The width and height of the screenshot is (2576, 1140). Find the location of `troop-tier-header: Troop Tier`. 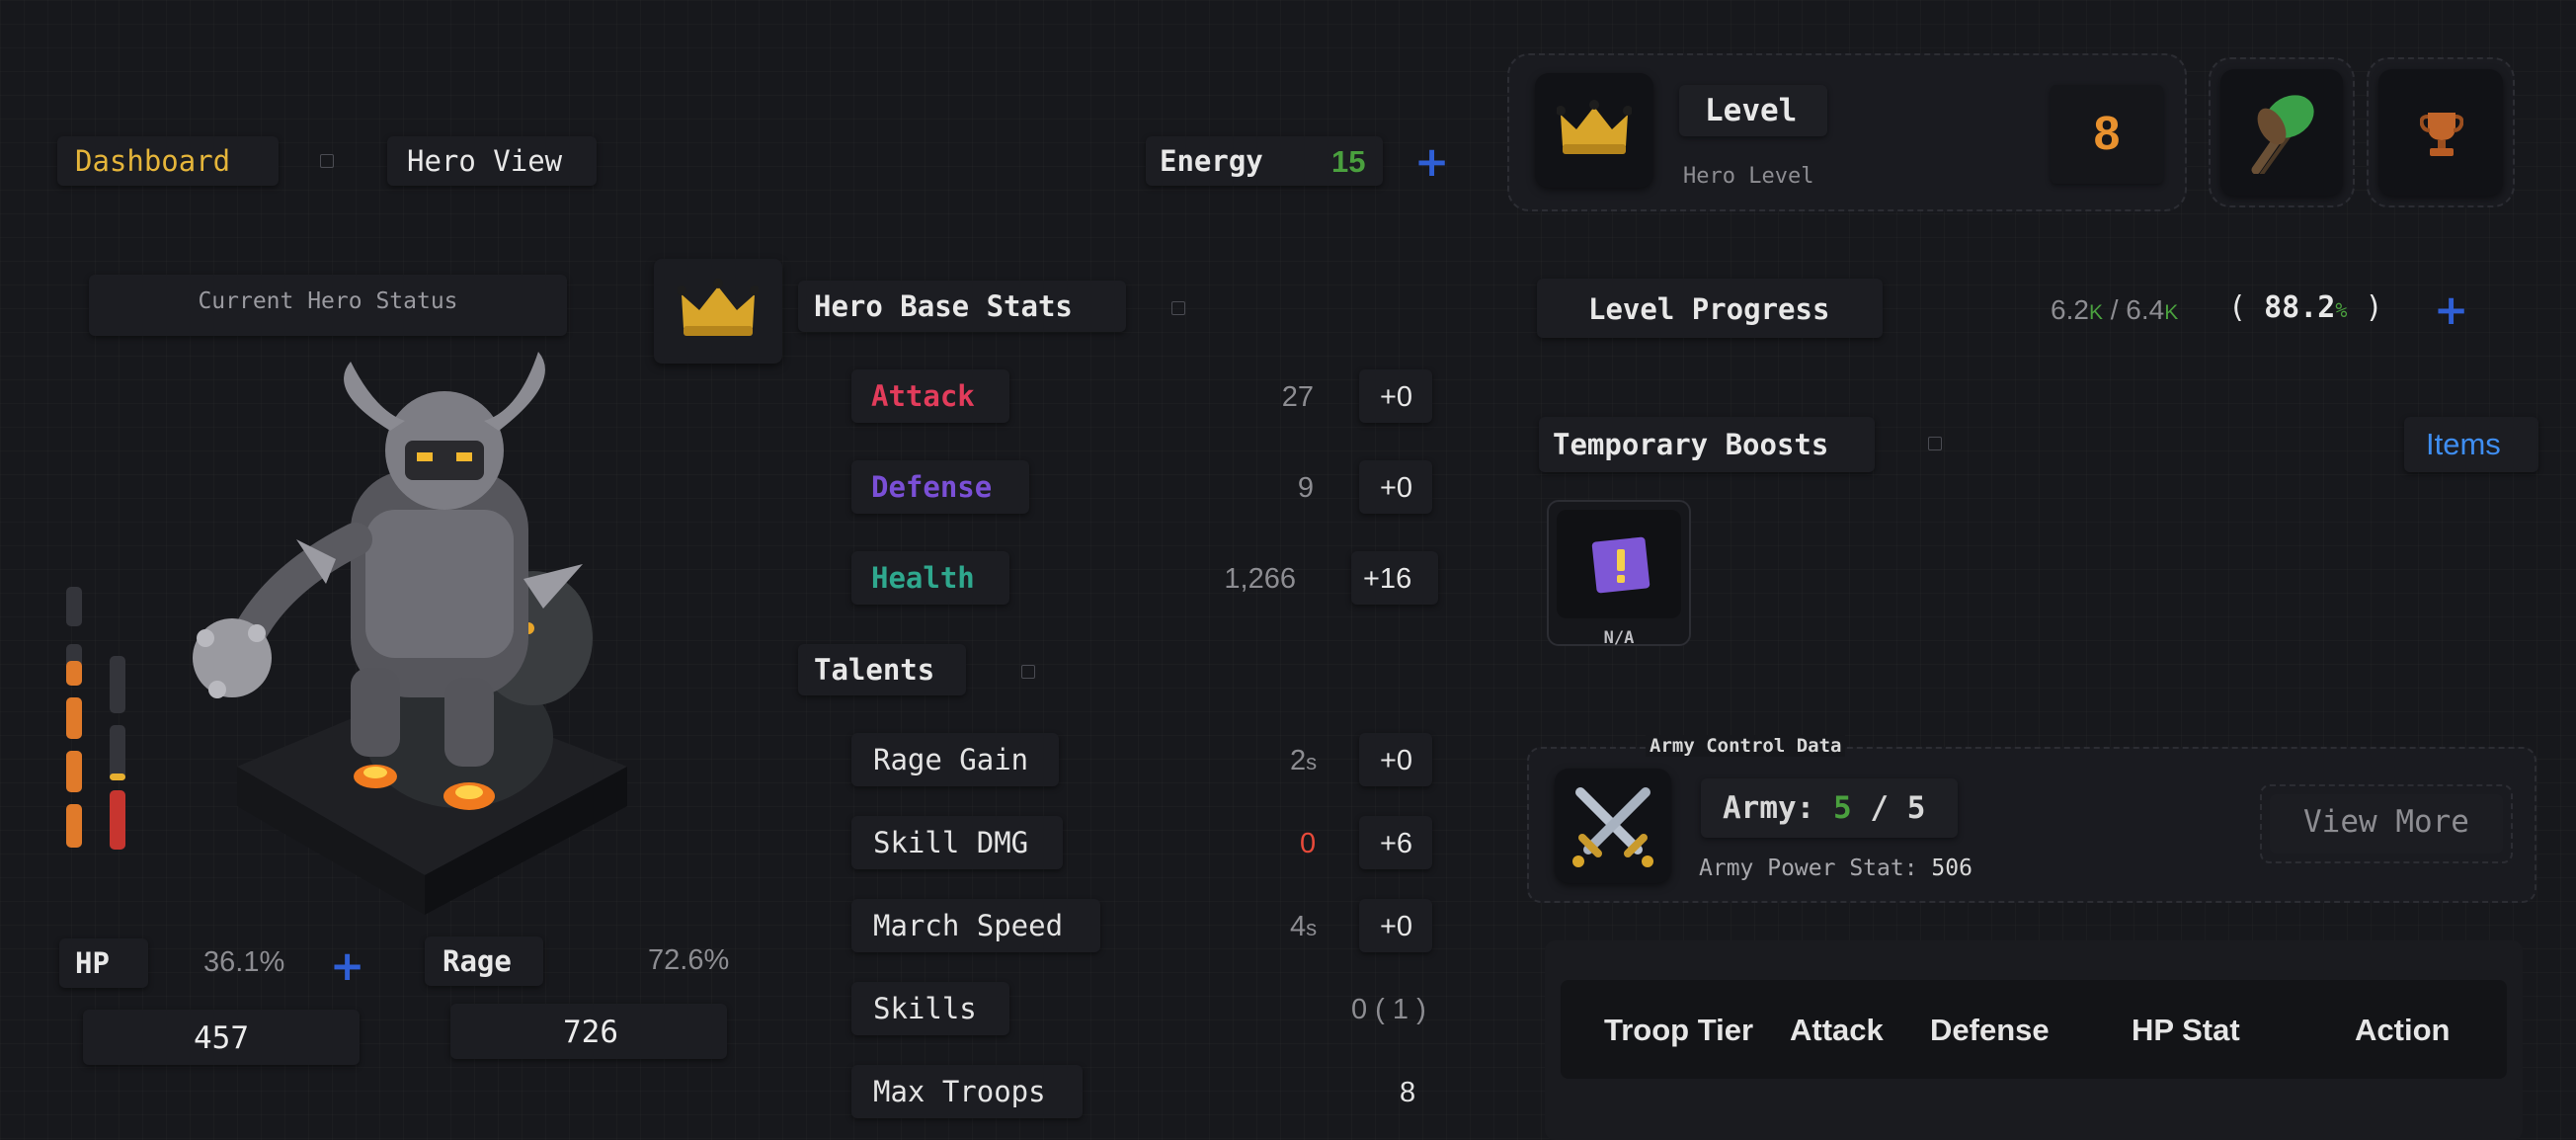

troop-tier-header: Troop Tier is located at coordinates (1679, 1030).